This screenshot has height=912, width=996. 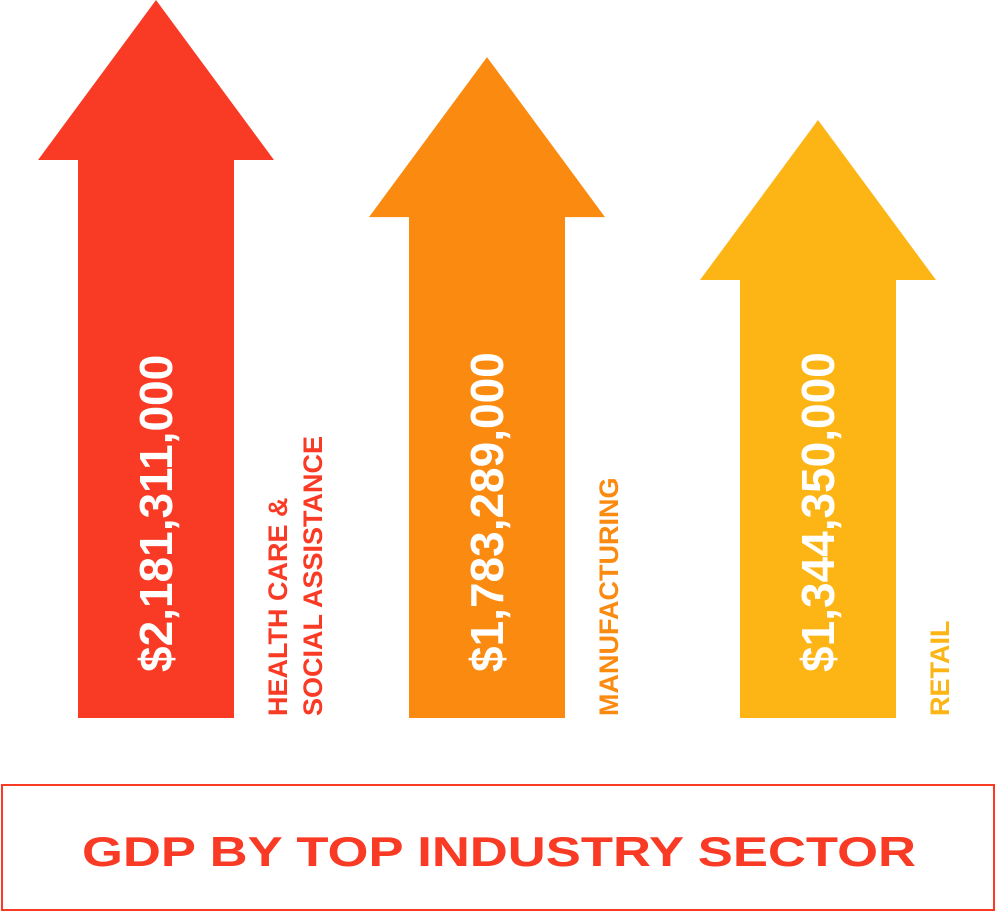 What do you see at coordinates (487, 512) in the screenshot?
I see `value-label: $1,783,289,000` at bounding box center [487, 512].